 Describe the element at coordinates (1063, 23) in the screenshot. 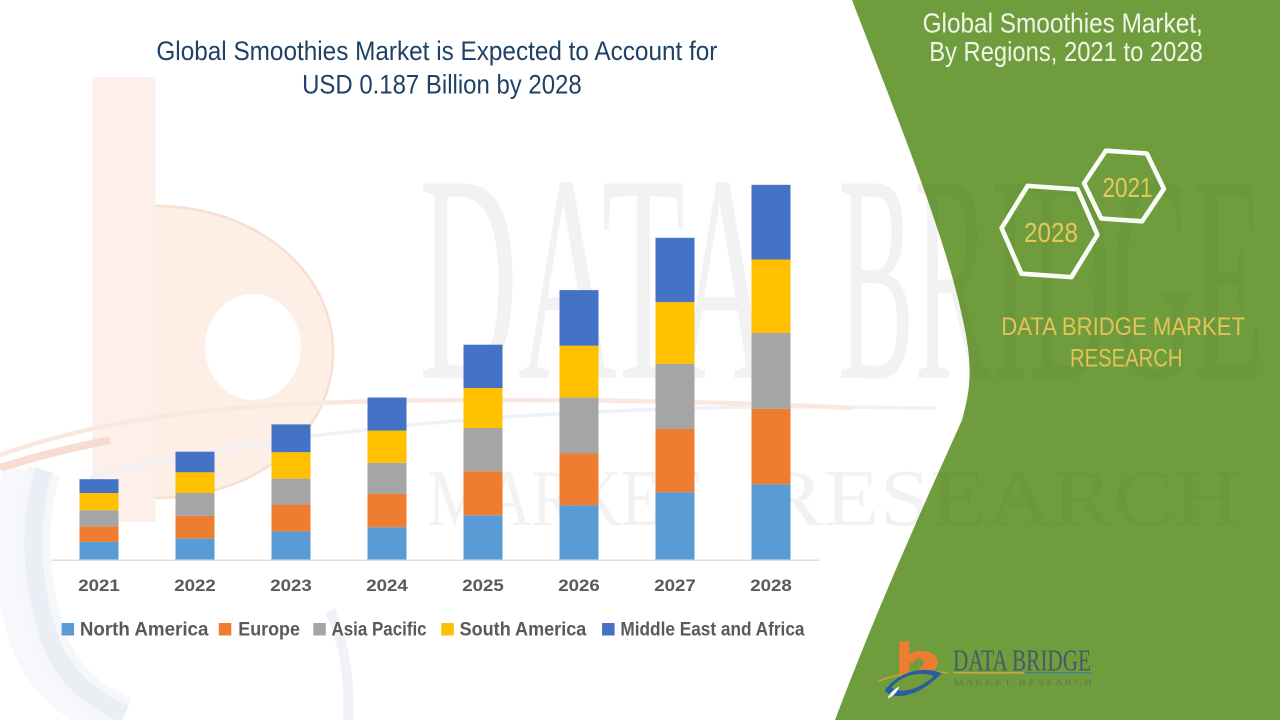

I see `svg-text: Global Smoothies Market,` at that location.